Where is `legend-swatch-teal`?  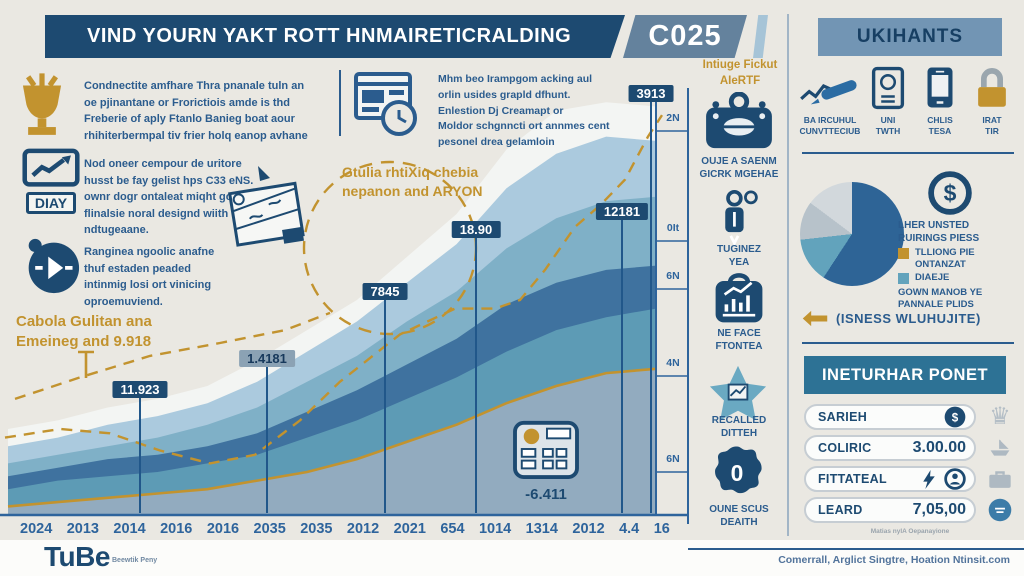 legend-swatch-teal is located at coordinates (903, 278).